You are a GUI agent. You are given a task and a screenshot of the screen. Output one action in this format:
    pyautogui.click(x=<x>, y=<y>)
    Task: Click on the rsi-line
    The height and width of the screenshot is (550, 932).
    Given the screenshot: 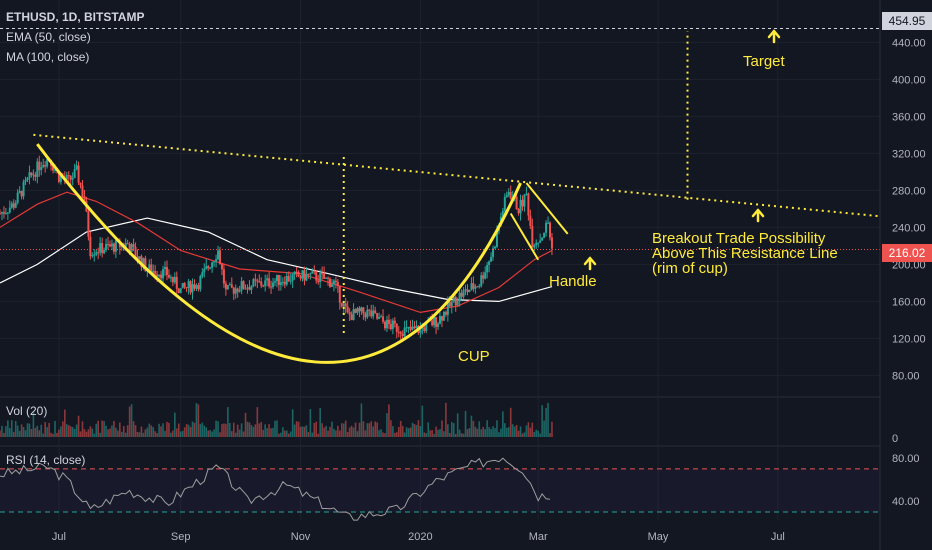 What is the action you would take?
    pyautogui.click(x=275, y=489)
    